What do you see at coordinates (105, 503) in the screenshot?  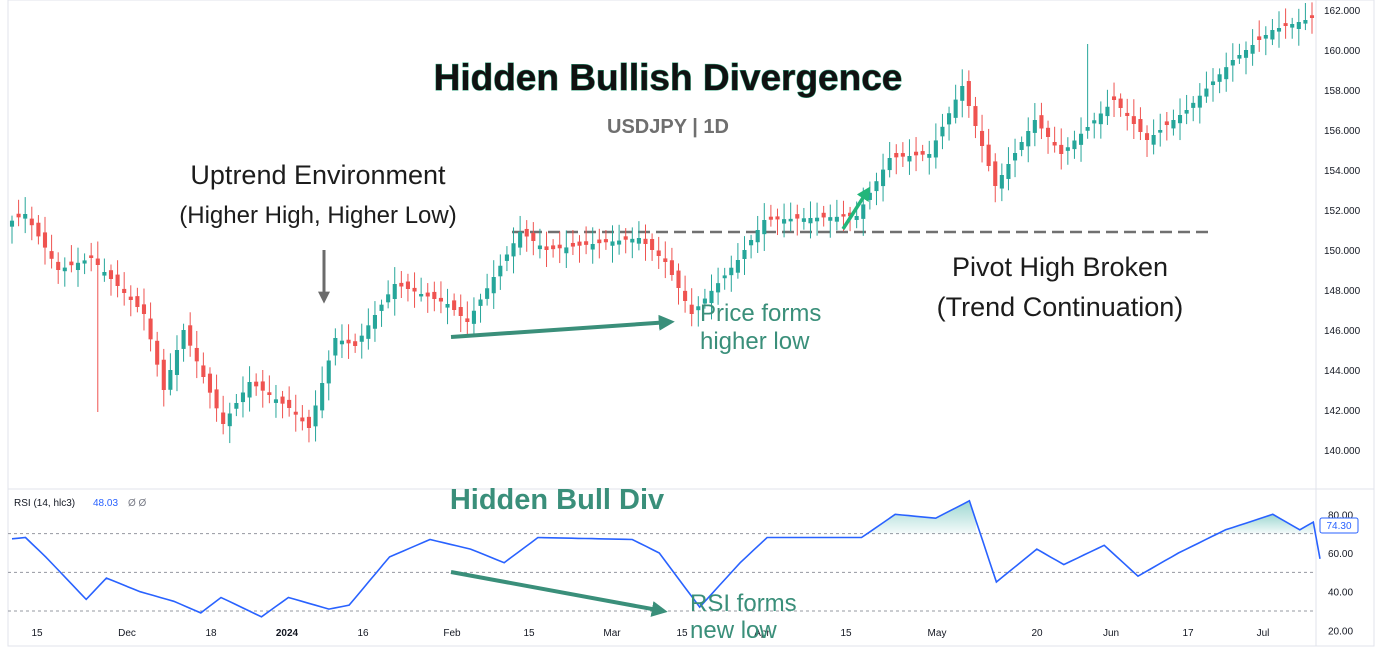 I see `rsi-legend-value: 48.03` at bounding box center [105, 503].